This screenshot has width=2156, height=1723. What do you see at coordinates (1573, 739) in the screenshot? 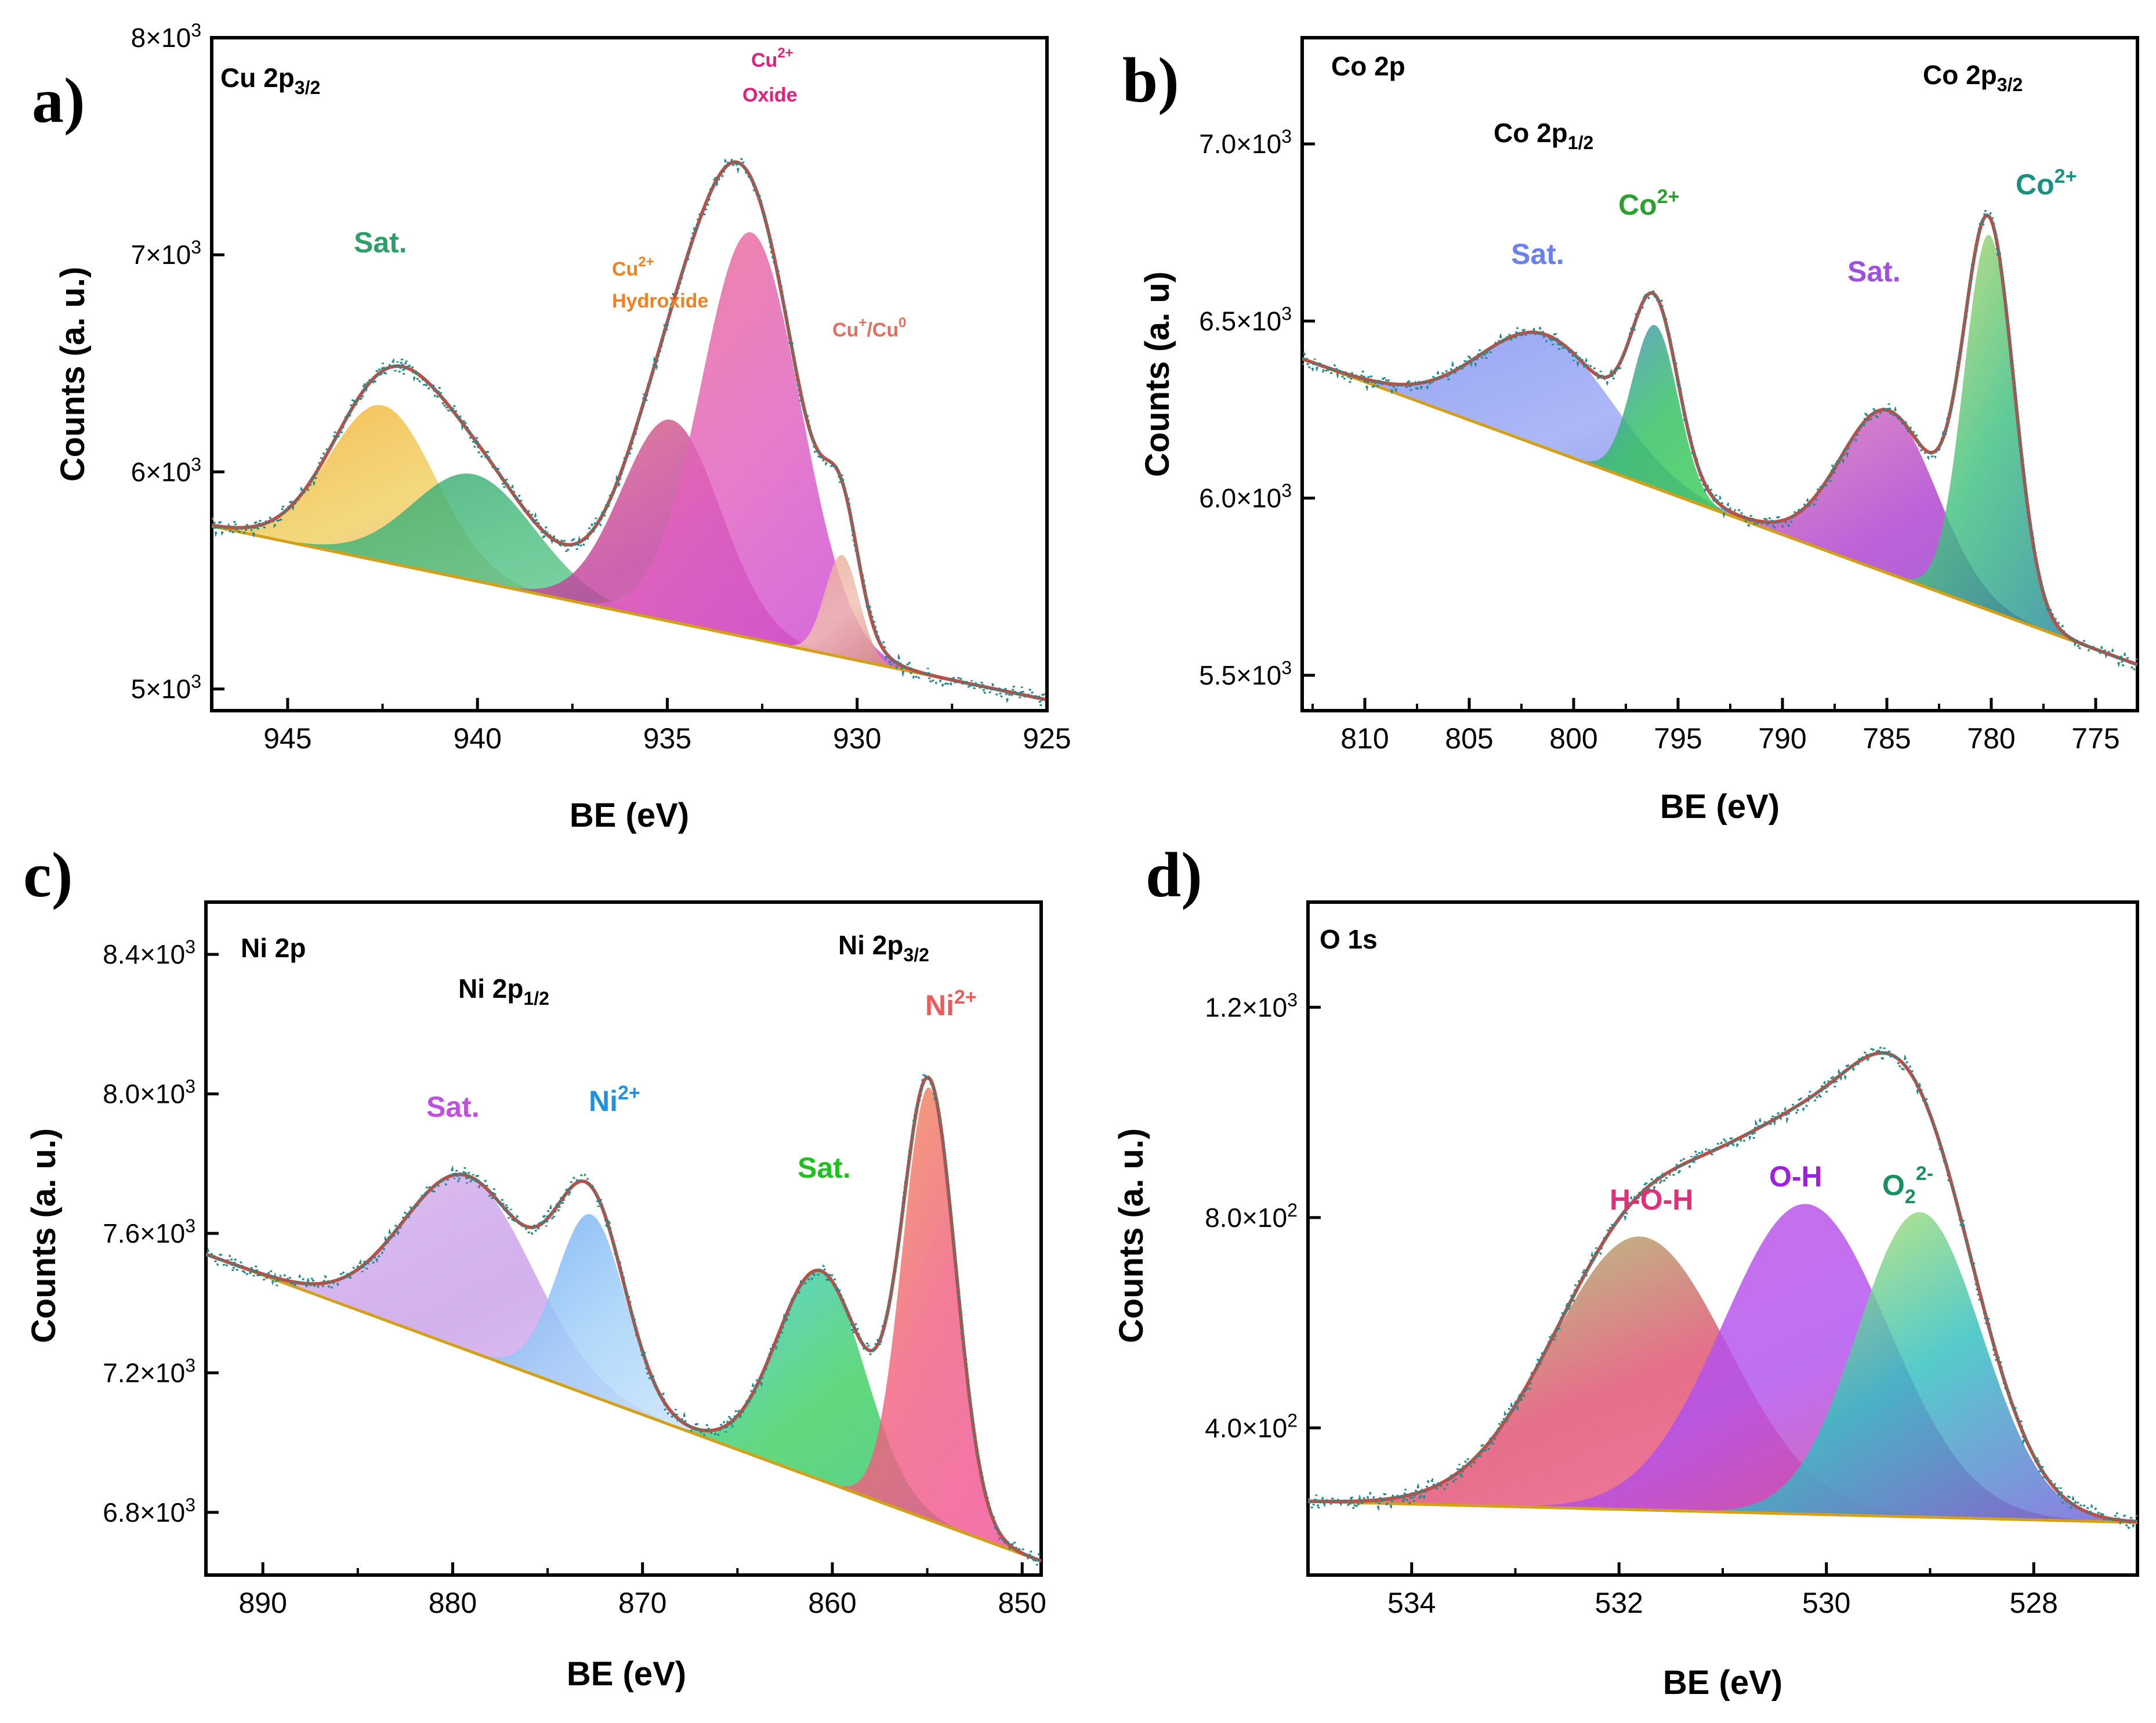
I see `x-tick-label: 800` at bounding box center [1573, 739].